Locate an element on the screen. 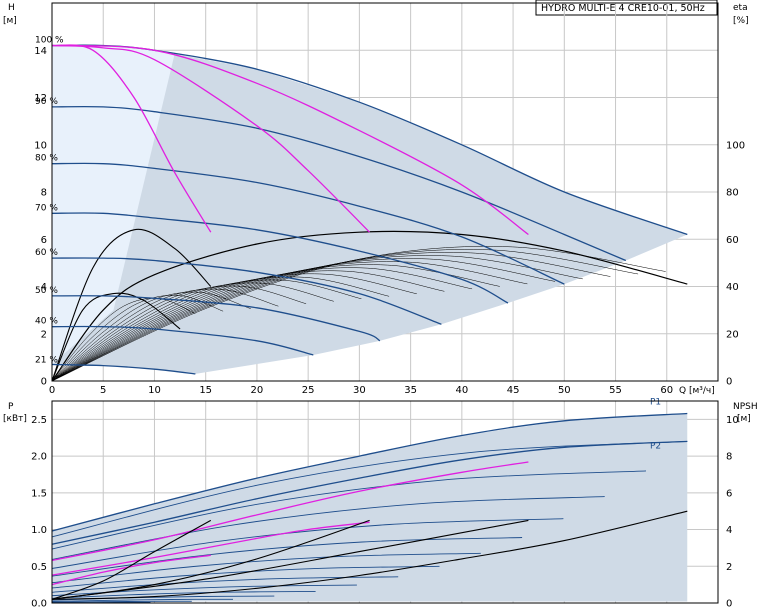 Image resolution: width=774 pixels, height=611 pixels. system-curve is located at coordinates (211, 138).